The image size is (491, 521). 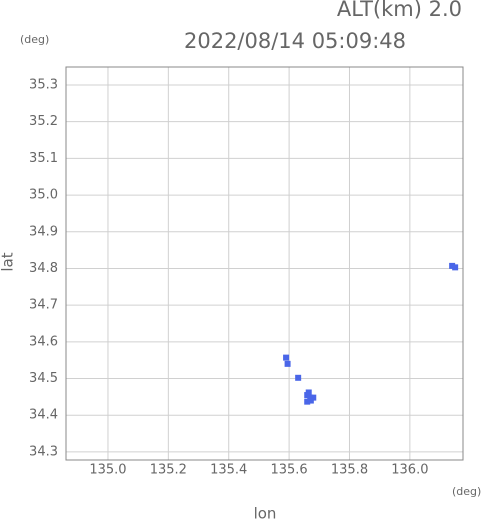 I want to click on chart-subtitle: ALT(km) 2.0, so click(x=399, y=10).